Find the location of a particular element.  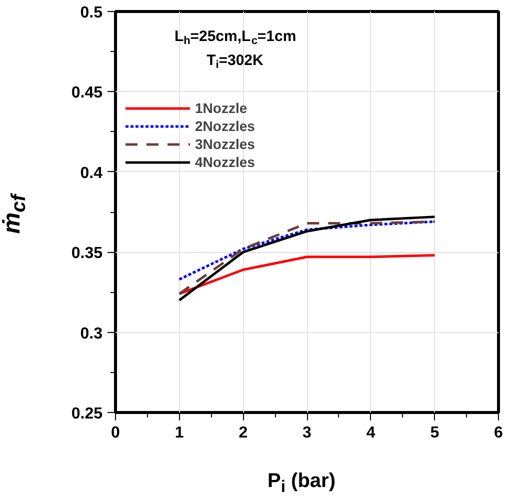

x-tick-label: 5 is located at coordinates (435, 433).